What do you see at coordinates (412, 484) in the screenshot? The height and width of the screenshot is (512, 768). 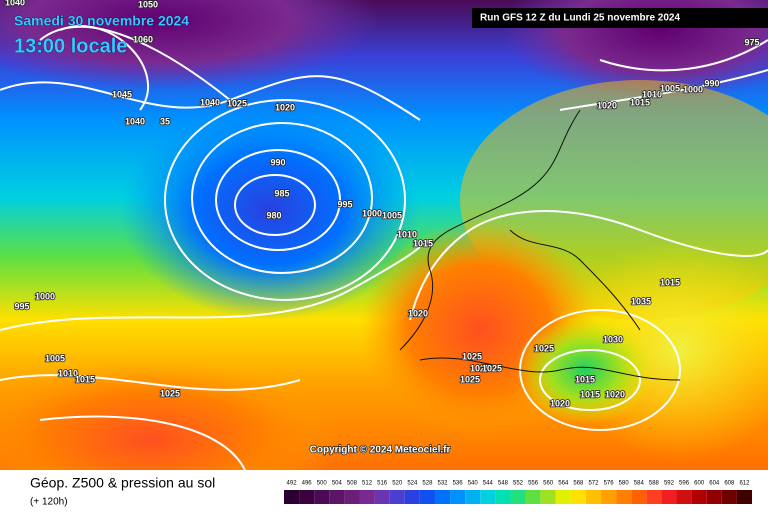 I see `legend-value: 524` at bounding box center [412, 484].